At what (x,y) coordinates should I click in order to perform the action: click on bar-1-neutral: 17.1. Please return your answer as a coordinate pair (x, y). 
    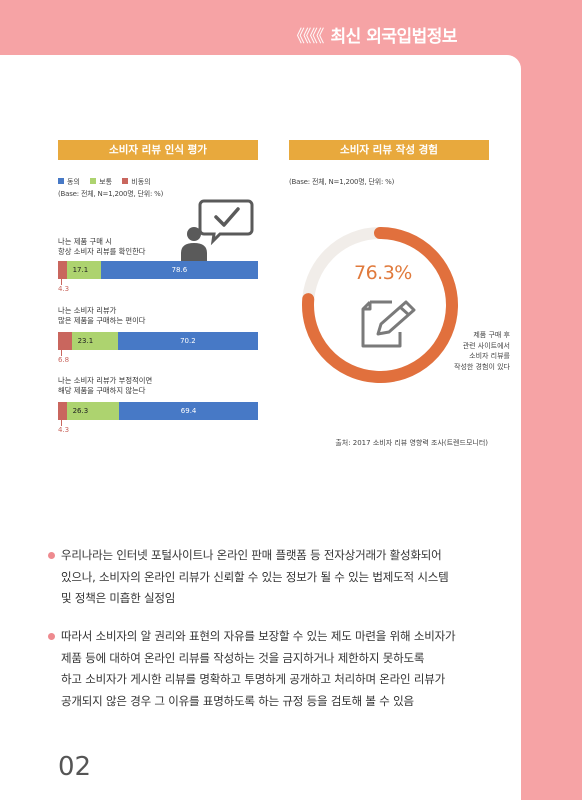
    Looking at the image, I should click on (83, 270).